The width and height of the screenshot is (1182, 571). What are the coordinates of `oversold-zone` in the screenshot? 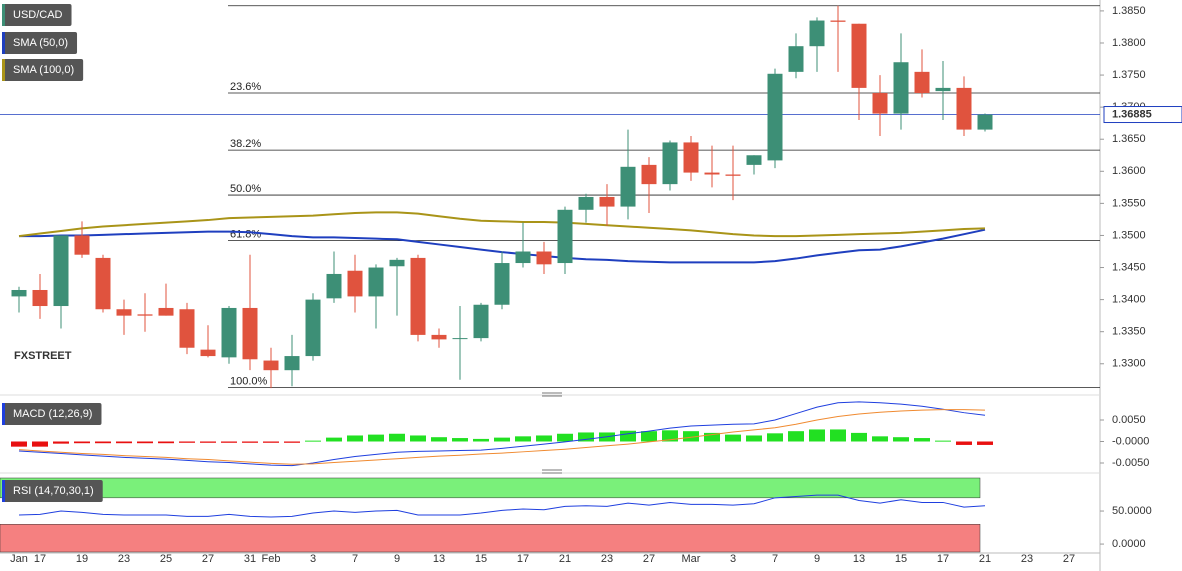 It's located at (490, 538).